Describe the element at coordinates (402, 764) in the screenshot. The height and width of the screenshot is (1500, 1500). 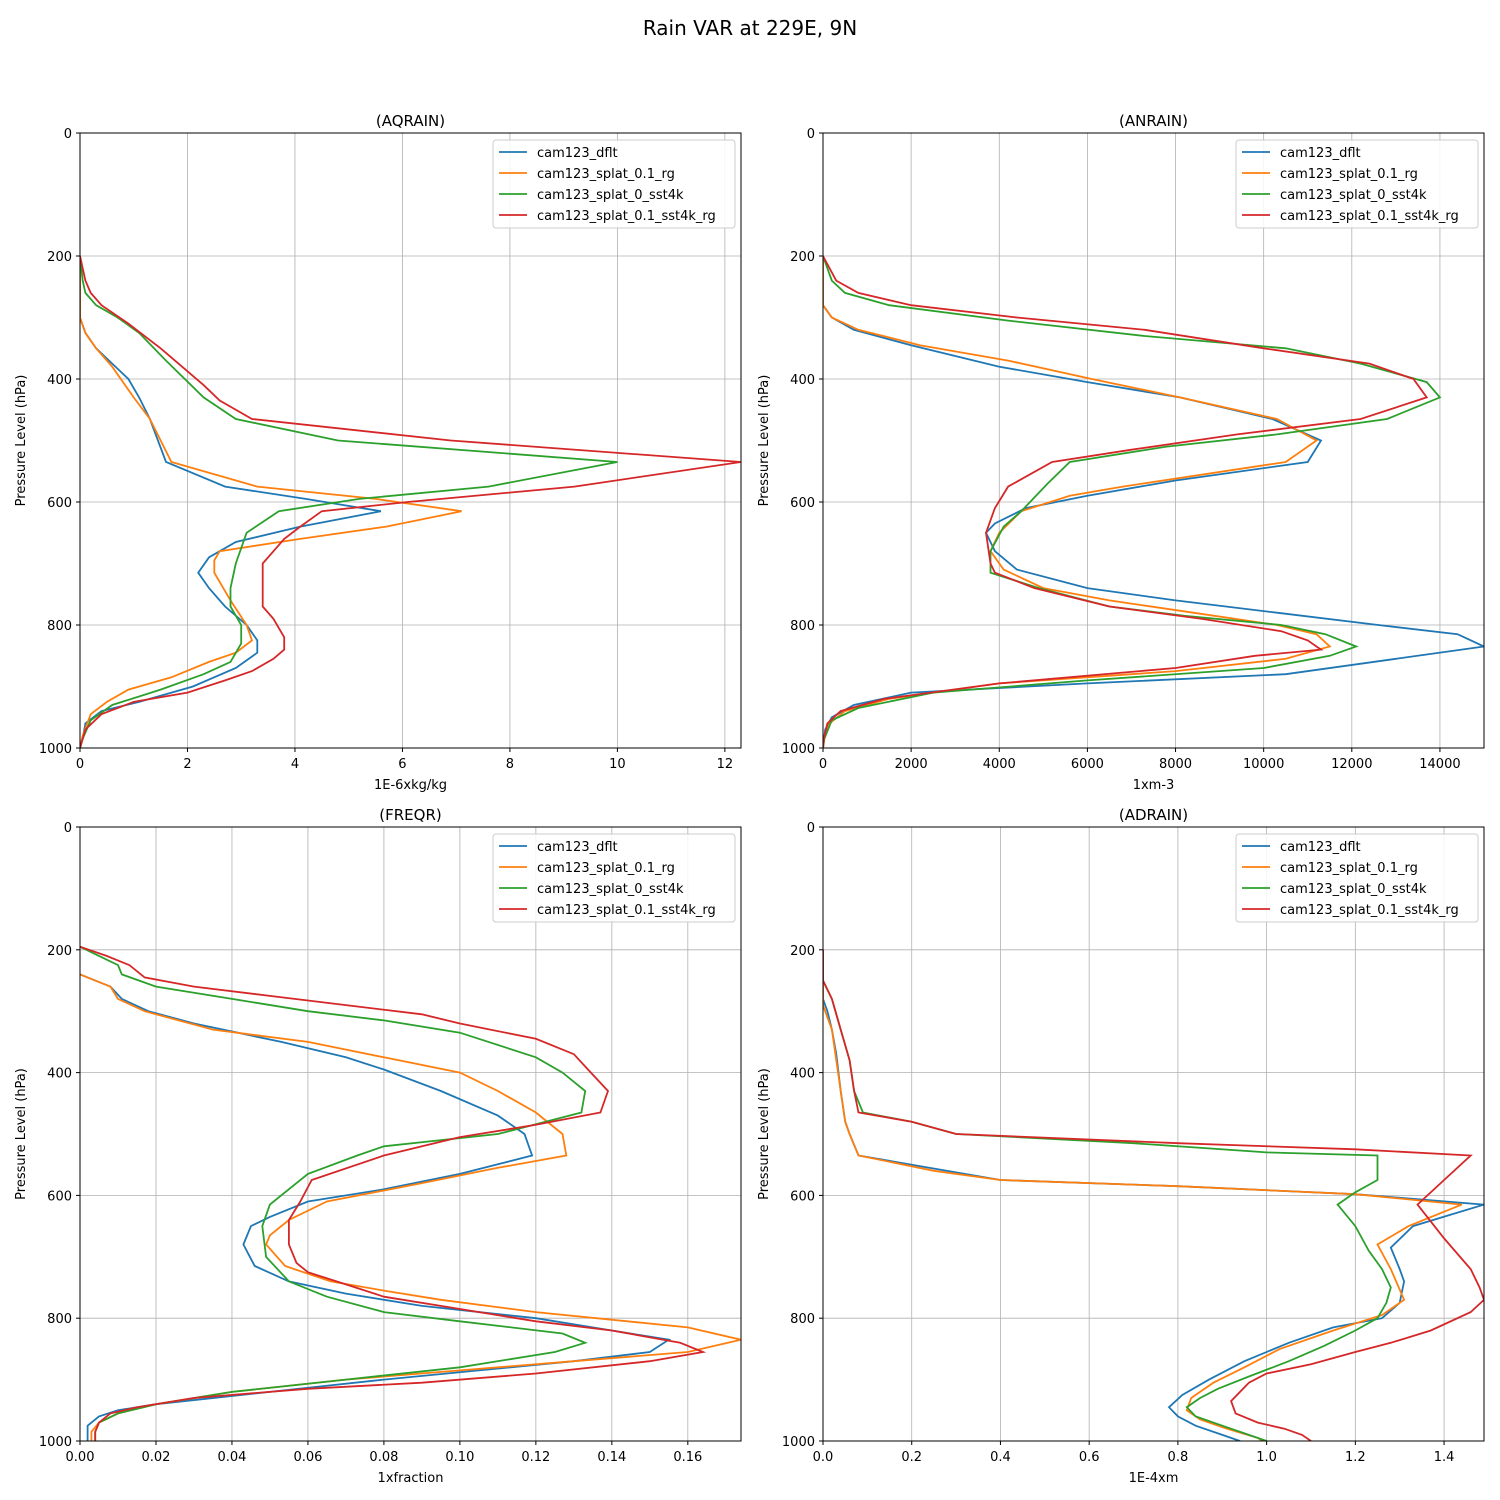
I see `x-tick-label: 6` at that location.